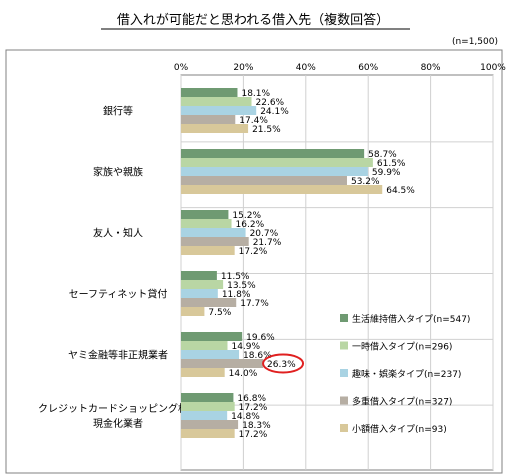  What do you see at coordinates (365, 182) in the screenshot?
I see `data-label: 53.2%` at bounding box center [365, 182].